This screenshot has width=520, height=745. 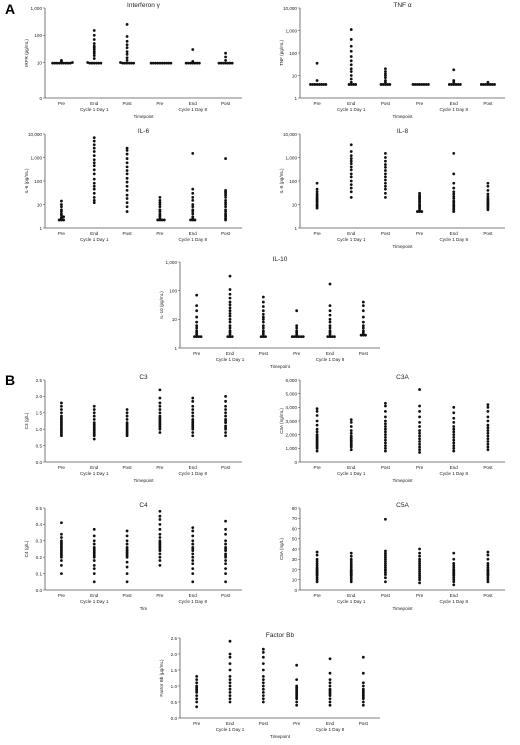 I want to click on y-tick-label: 10, so click(x=40, y=62).